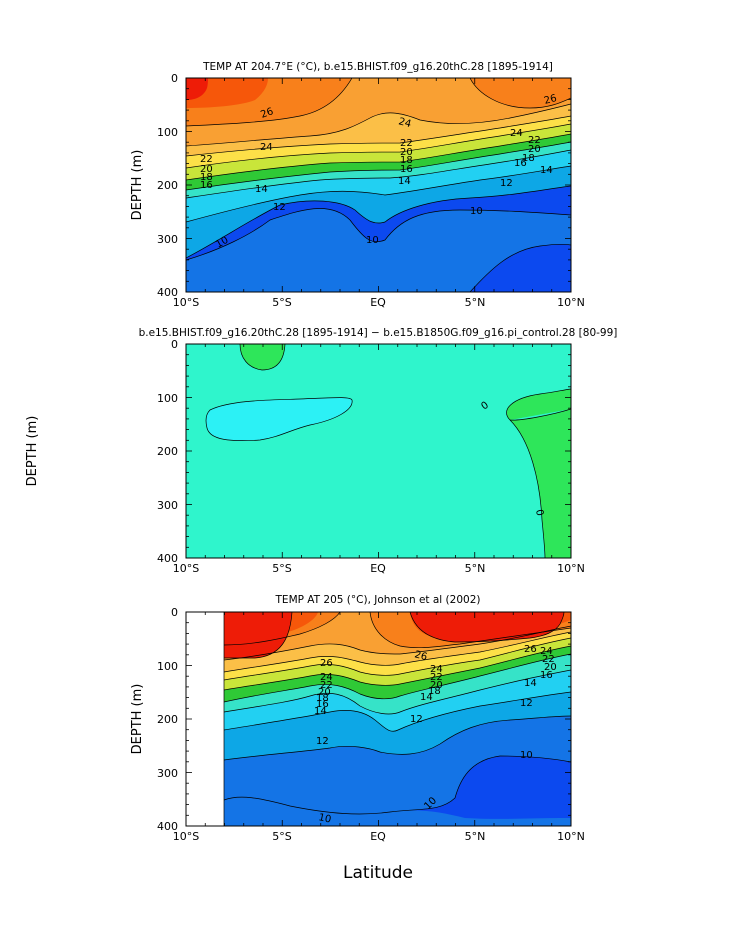  What do you see at coordinates (322, 704) in the screenshot?
I see `p3-clabel-14: 16` at bounding box center [322, 704].